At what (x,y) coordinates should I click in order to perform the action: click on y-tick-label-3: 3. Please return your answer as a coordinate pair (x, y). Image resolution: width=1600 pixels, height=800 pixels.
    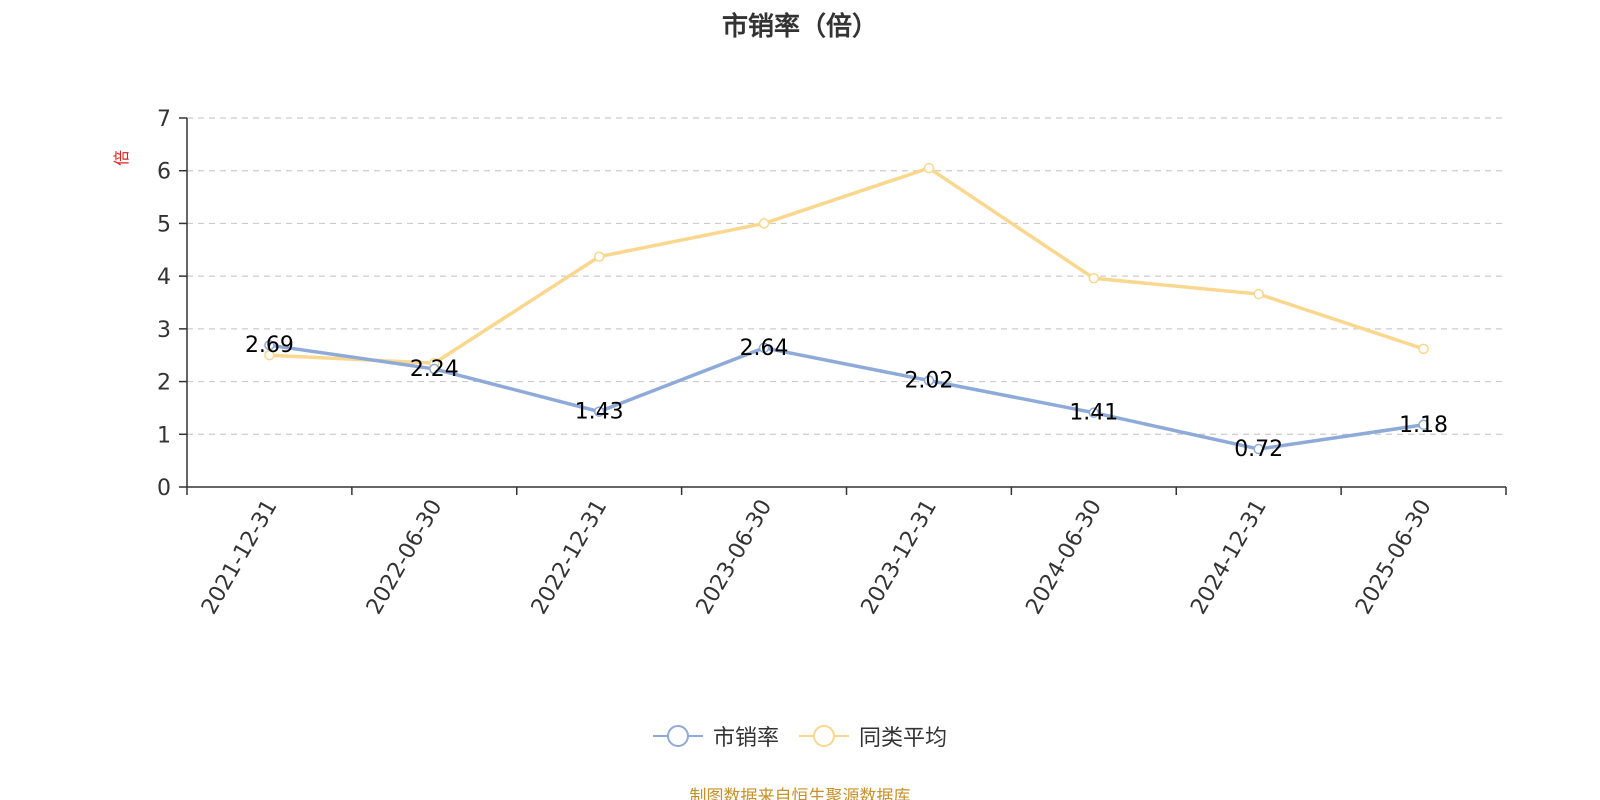
    Looking at the image, I should click on (164, 330).